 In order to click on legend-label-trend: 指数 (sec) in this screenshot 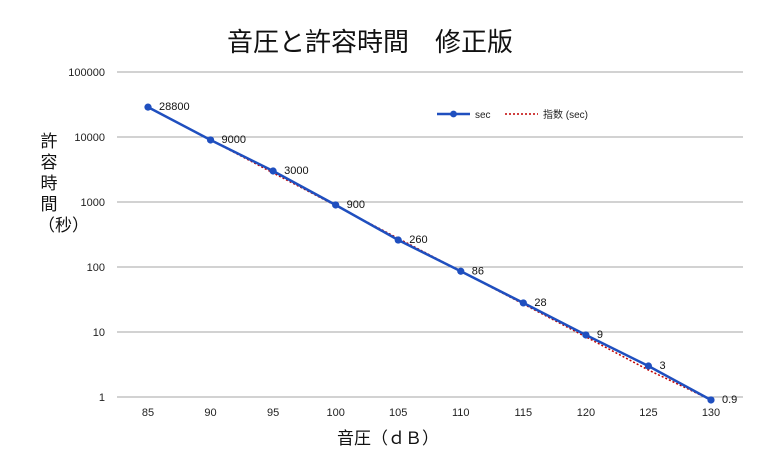, I will do `click(565, 114)`.